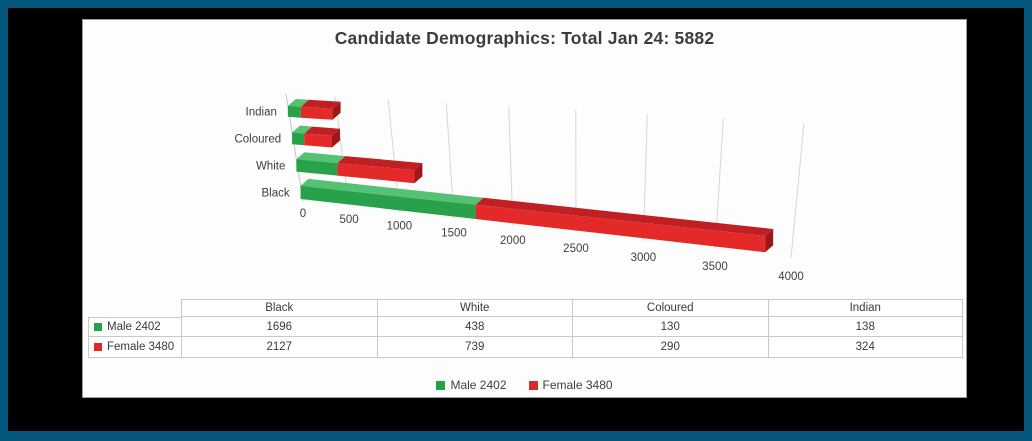 The image size is (1032, 441). I want to click on table-header-indian: Indian, so click(865, 308).